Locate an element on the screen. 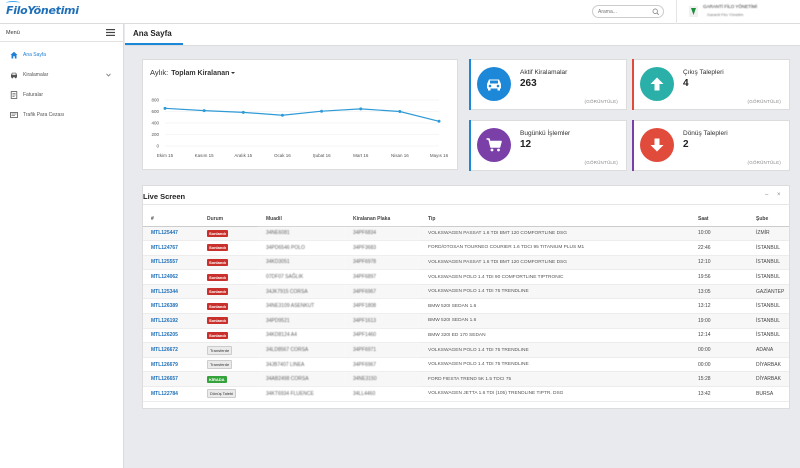  search-input is located at coordinates (624, 12).